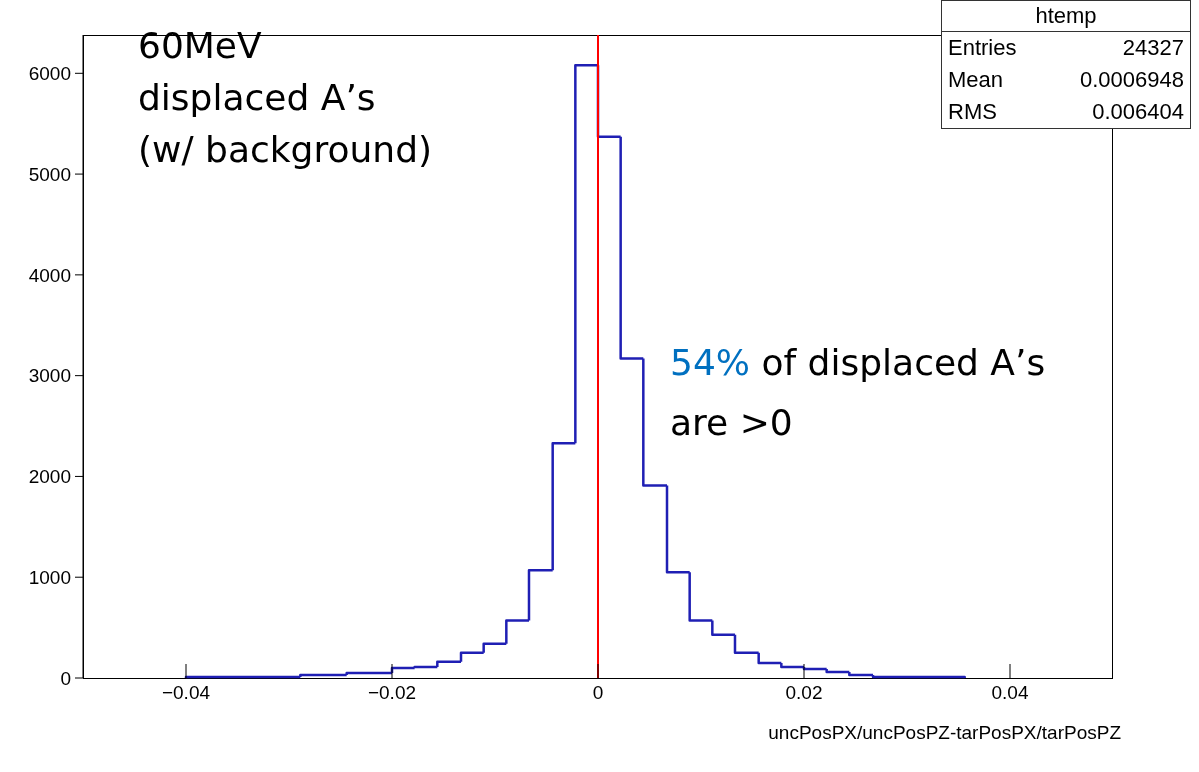 The height and width of the screenshot is (772, 1199). Describe the element at coordinates (804, 693) in the screenshot. I see `x-tick-label: 0.02` at that location.